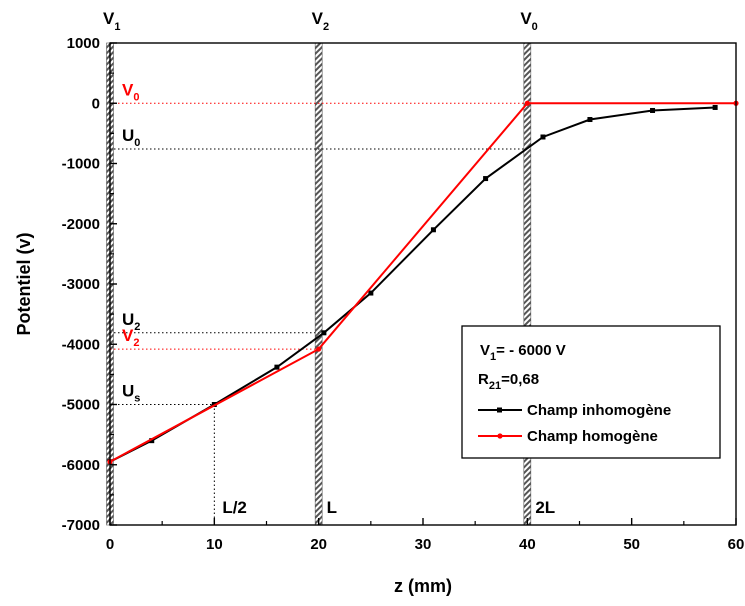  Describe the element at coordinates (592, 436) in the screenshot. I see `legend-entry-label: Champ homogène` at that location.